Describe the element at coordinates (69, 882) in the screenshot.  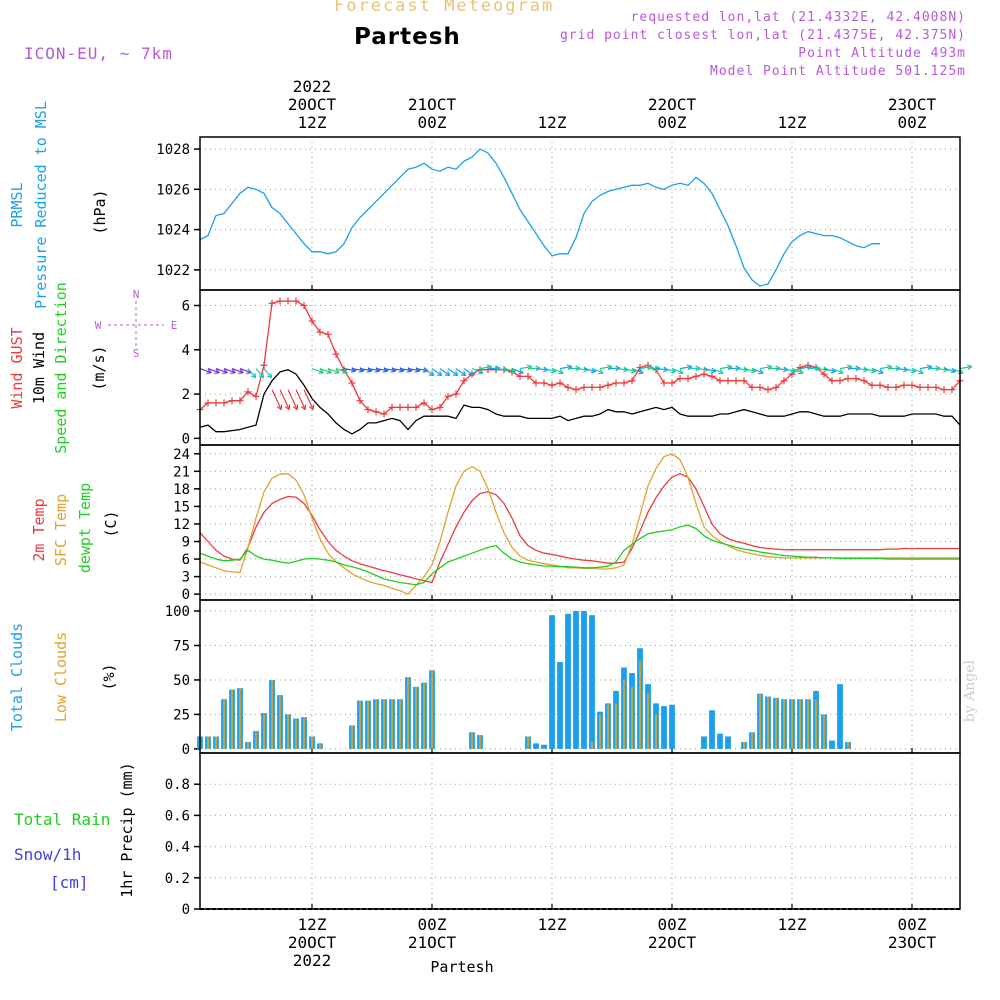
I see `snow-unit: [cm]` at that location.